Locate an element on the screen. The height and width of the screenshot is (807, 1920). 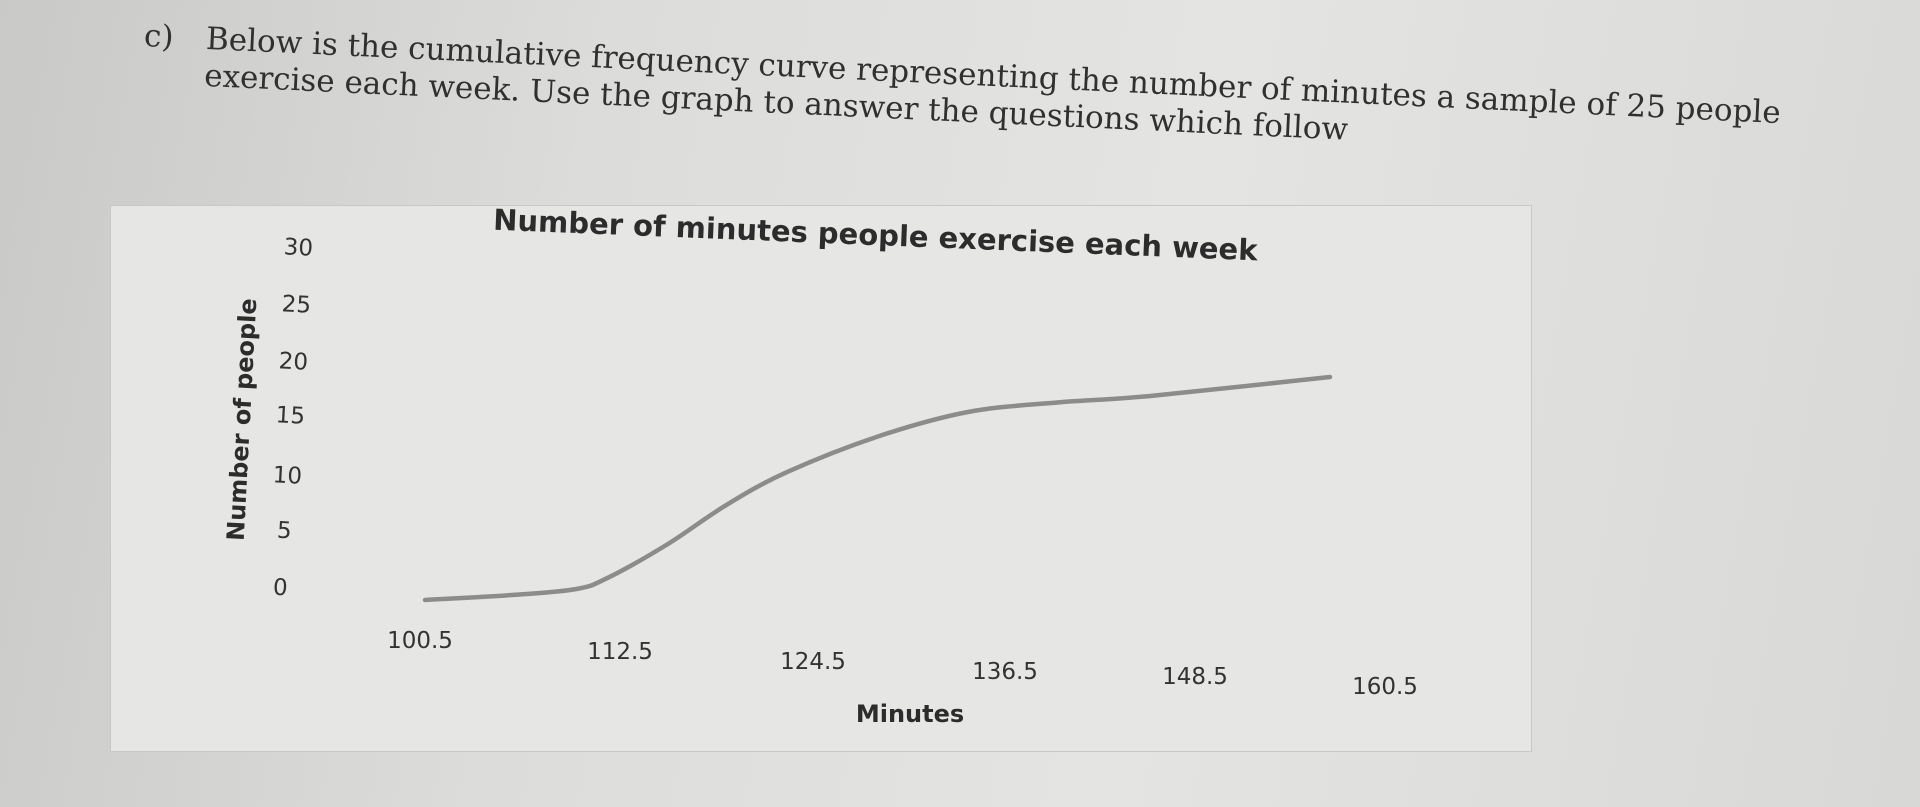
y-tick-label: 10 is located at coordinates (287, 475).